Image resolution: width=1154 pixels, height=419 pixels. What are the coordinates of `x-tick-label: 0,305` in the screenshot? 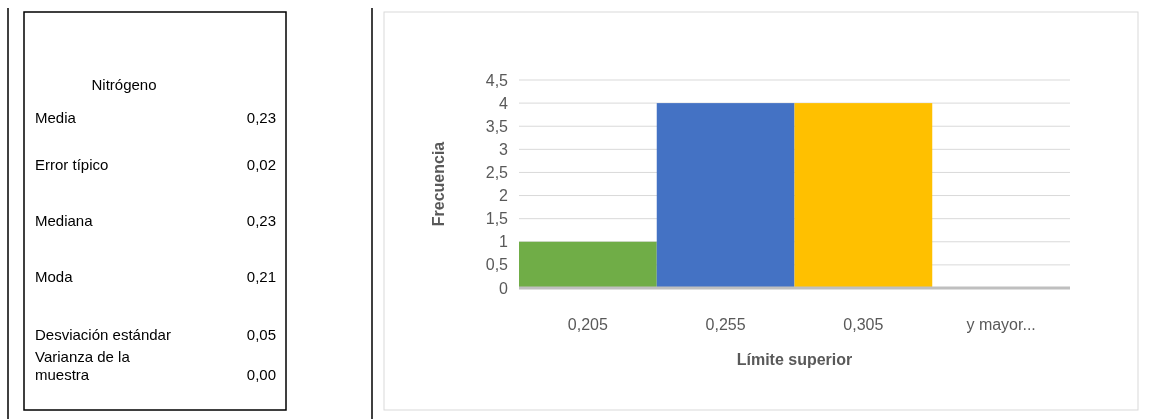 It's located at (863, 324).